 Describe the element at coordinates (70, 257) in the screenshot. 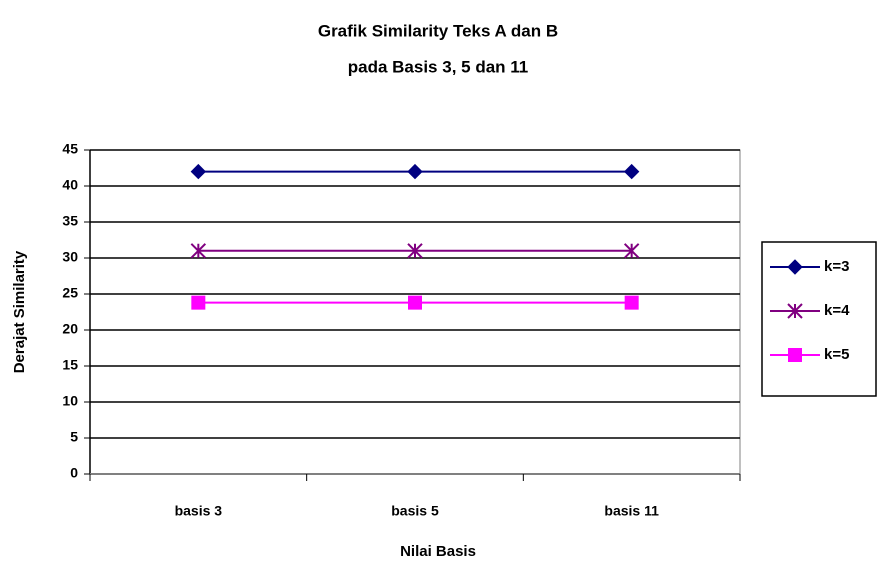

I see `y-tick-label: 30` at that location.